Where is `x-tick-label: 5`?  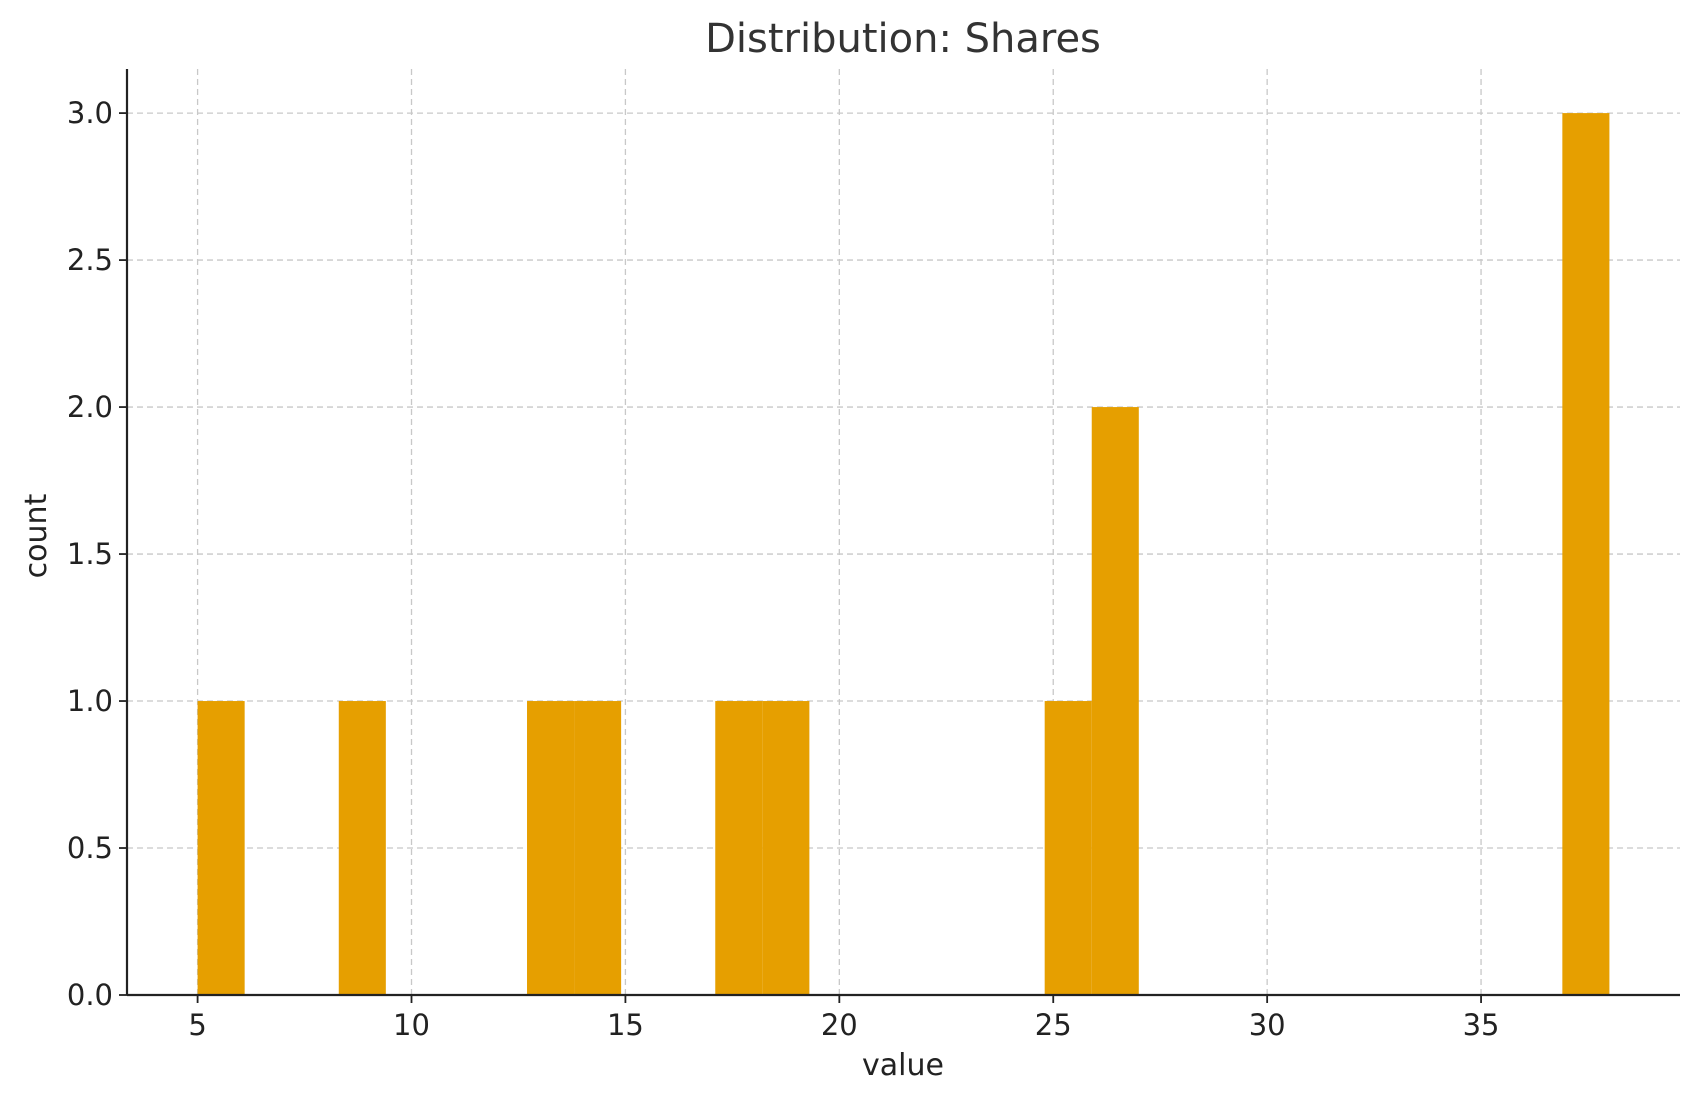
x-tick-label: 5 is located at coordinates (197, 1025).